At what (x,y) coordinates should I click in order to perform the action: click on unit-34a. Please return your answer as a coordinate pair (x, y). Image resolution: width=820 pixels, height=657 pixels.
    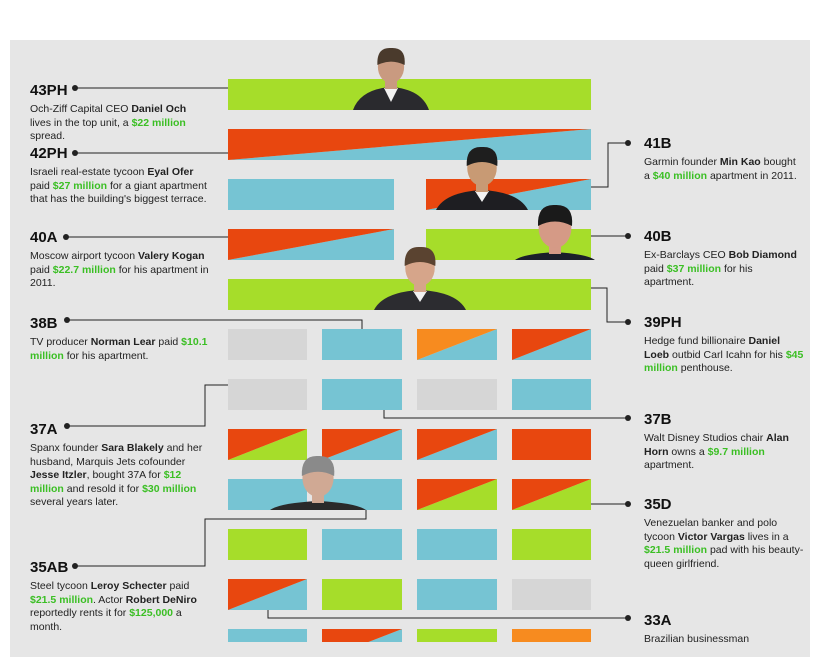
    Looking at the image, I should click on (267, 544).